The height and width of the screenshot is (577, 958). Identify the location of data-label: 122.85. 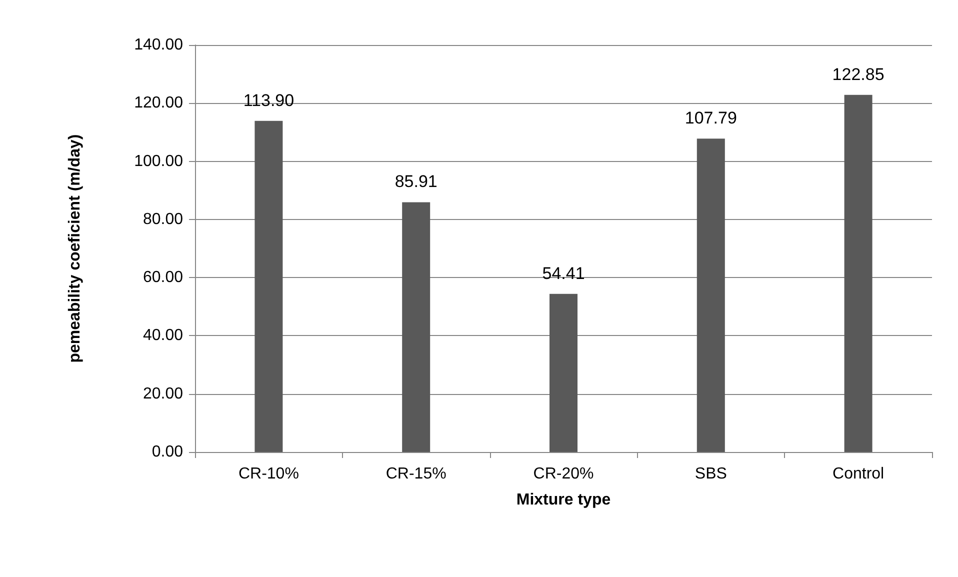
(858, 74).